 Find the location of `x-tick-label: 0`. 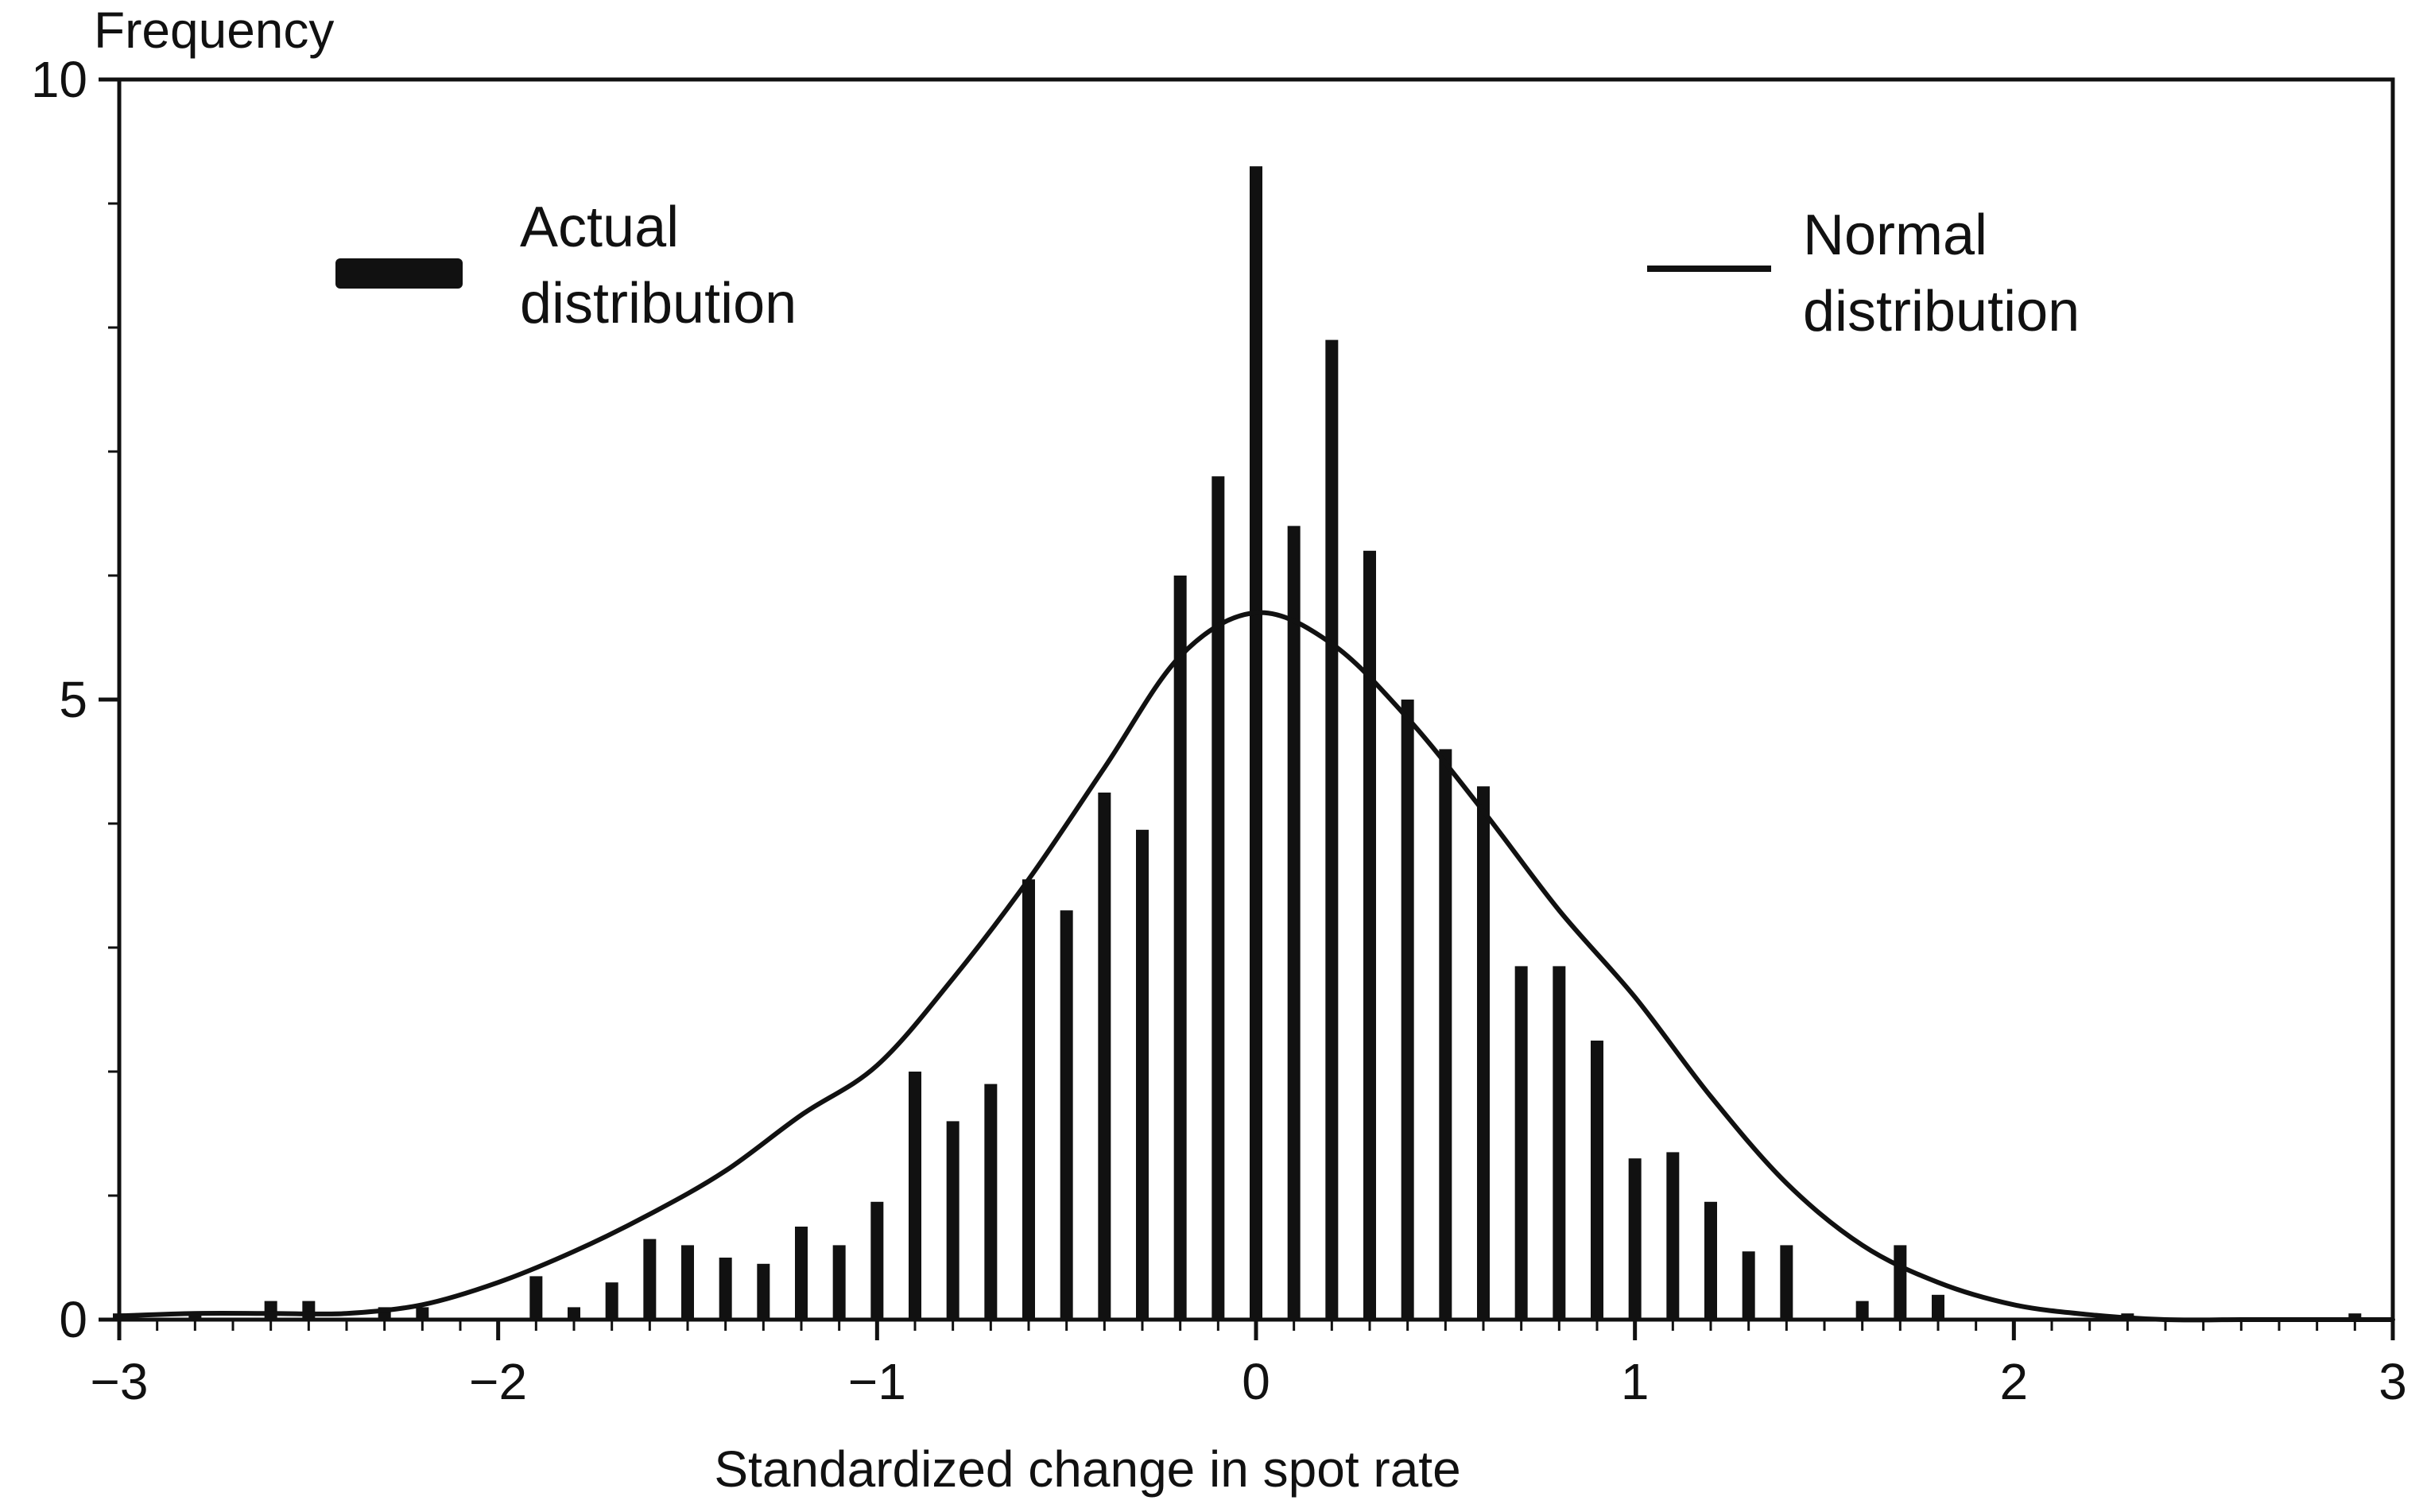

x-tick-label: 0 is located at coordinates (1256, 1382).